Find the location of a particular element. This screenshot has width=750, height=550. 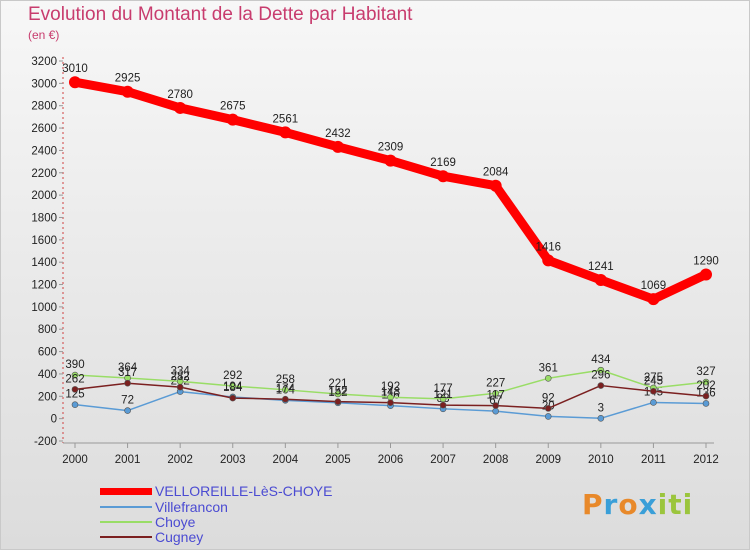

data-label: 174 is located at coordinates (286, 389).